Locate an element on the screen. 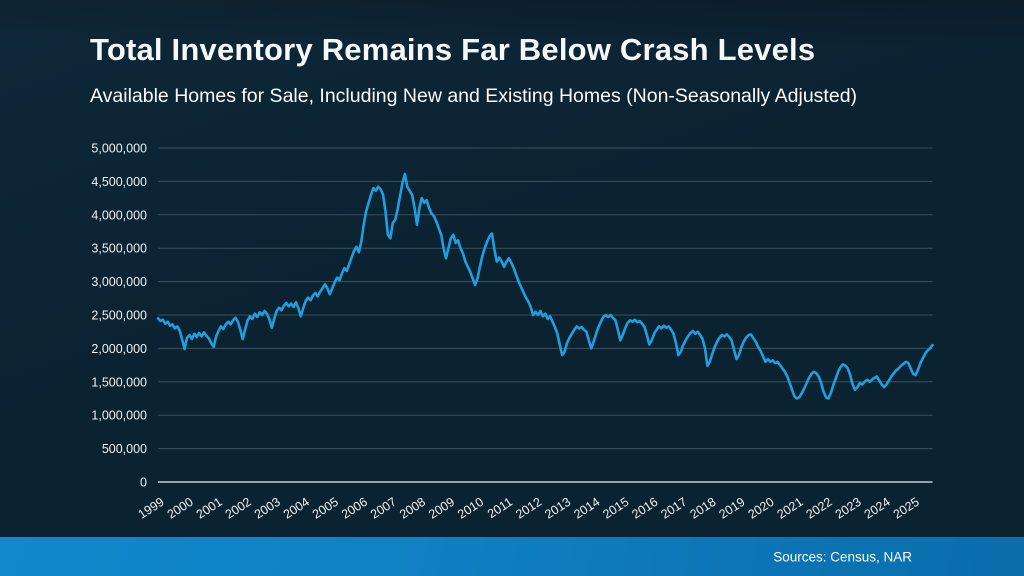  x-axis-tick-label: 2024 is located at coordinates (877, 508).